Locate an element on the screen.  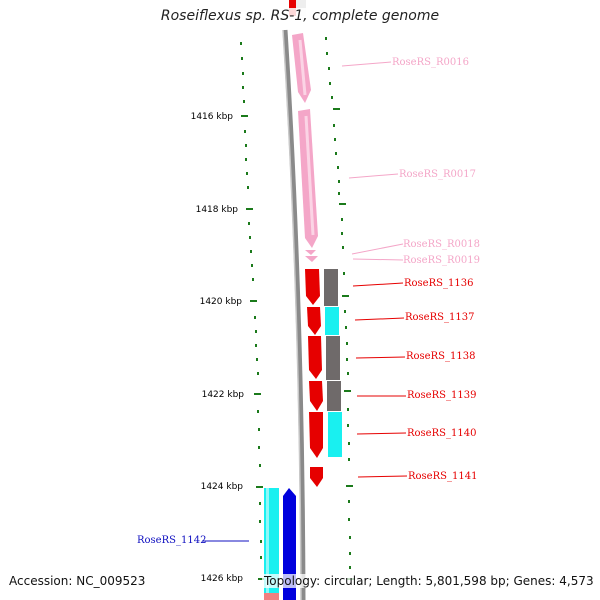
cog-column is located at coordinates (333, 363).